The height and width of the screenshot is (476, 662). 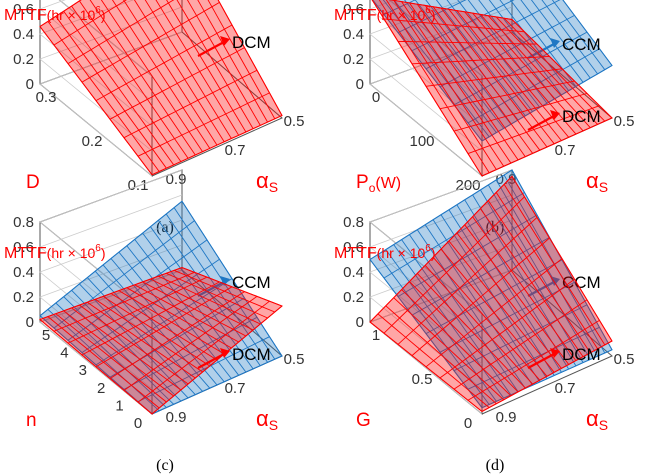 I want to click on x-tick-label: 0.5, so click(x=422, y=379).